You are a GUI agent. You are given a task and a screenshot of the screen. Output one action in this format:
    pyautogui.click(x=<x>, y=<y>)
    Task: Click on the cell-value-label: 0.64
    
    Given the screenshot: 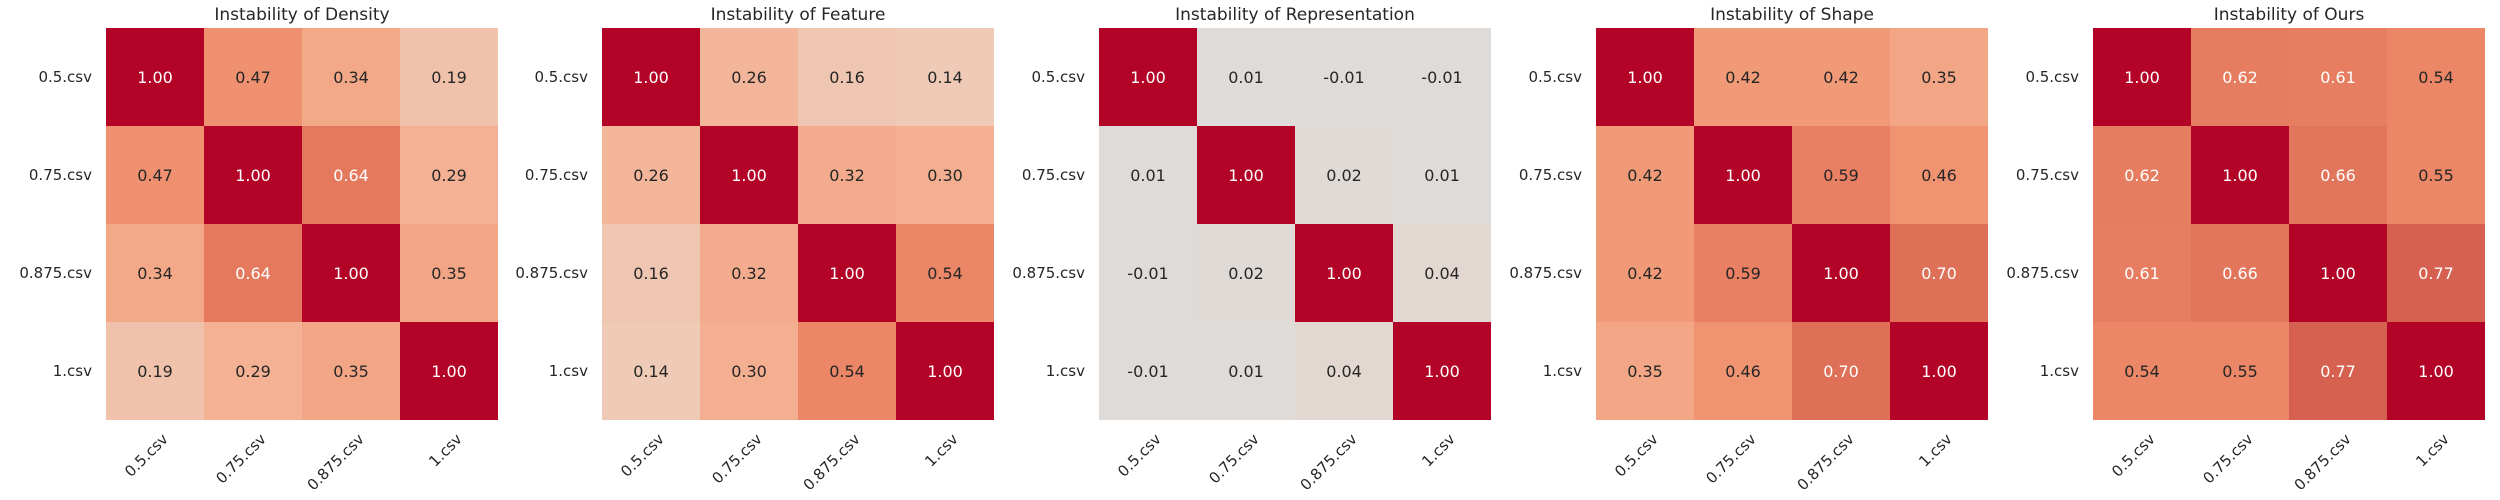 What is the action you would take?
    pyautogui.click(x=351, y=175)
    